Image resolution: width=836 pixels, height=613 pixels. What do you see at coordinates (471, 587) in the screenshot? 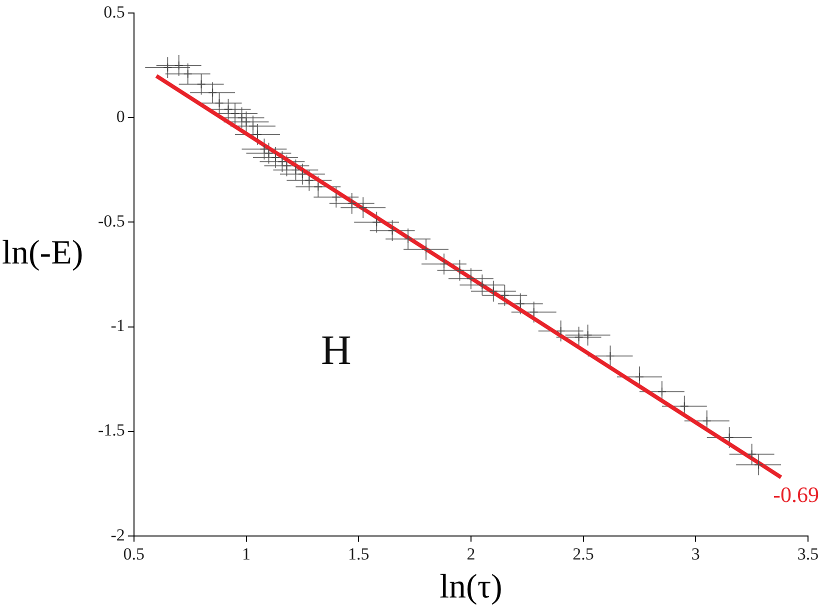
I see `x-axis-title: ln(τ)` at bounding box center [471, 587].